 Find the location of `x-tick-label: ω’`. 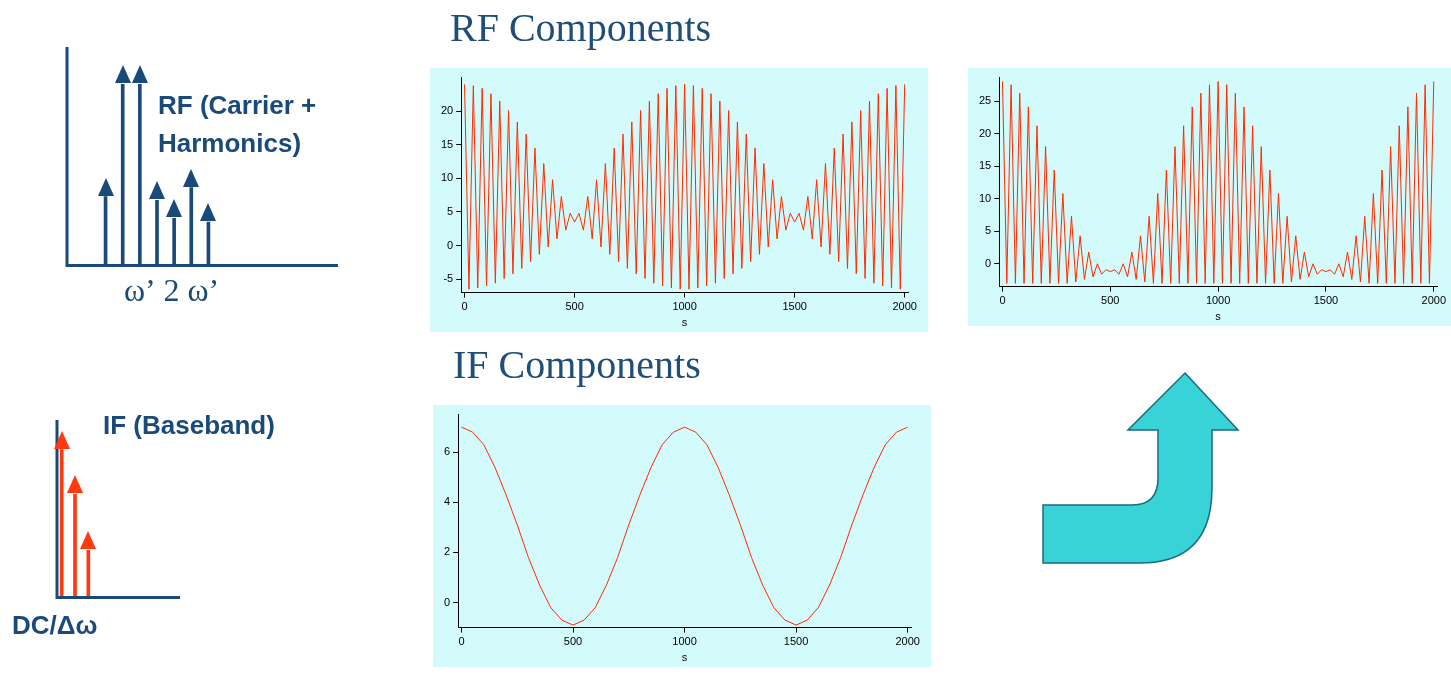

x-tick-label: ω’ is located at coordinates (140, 290).